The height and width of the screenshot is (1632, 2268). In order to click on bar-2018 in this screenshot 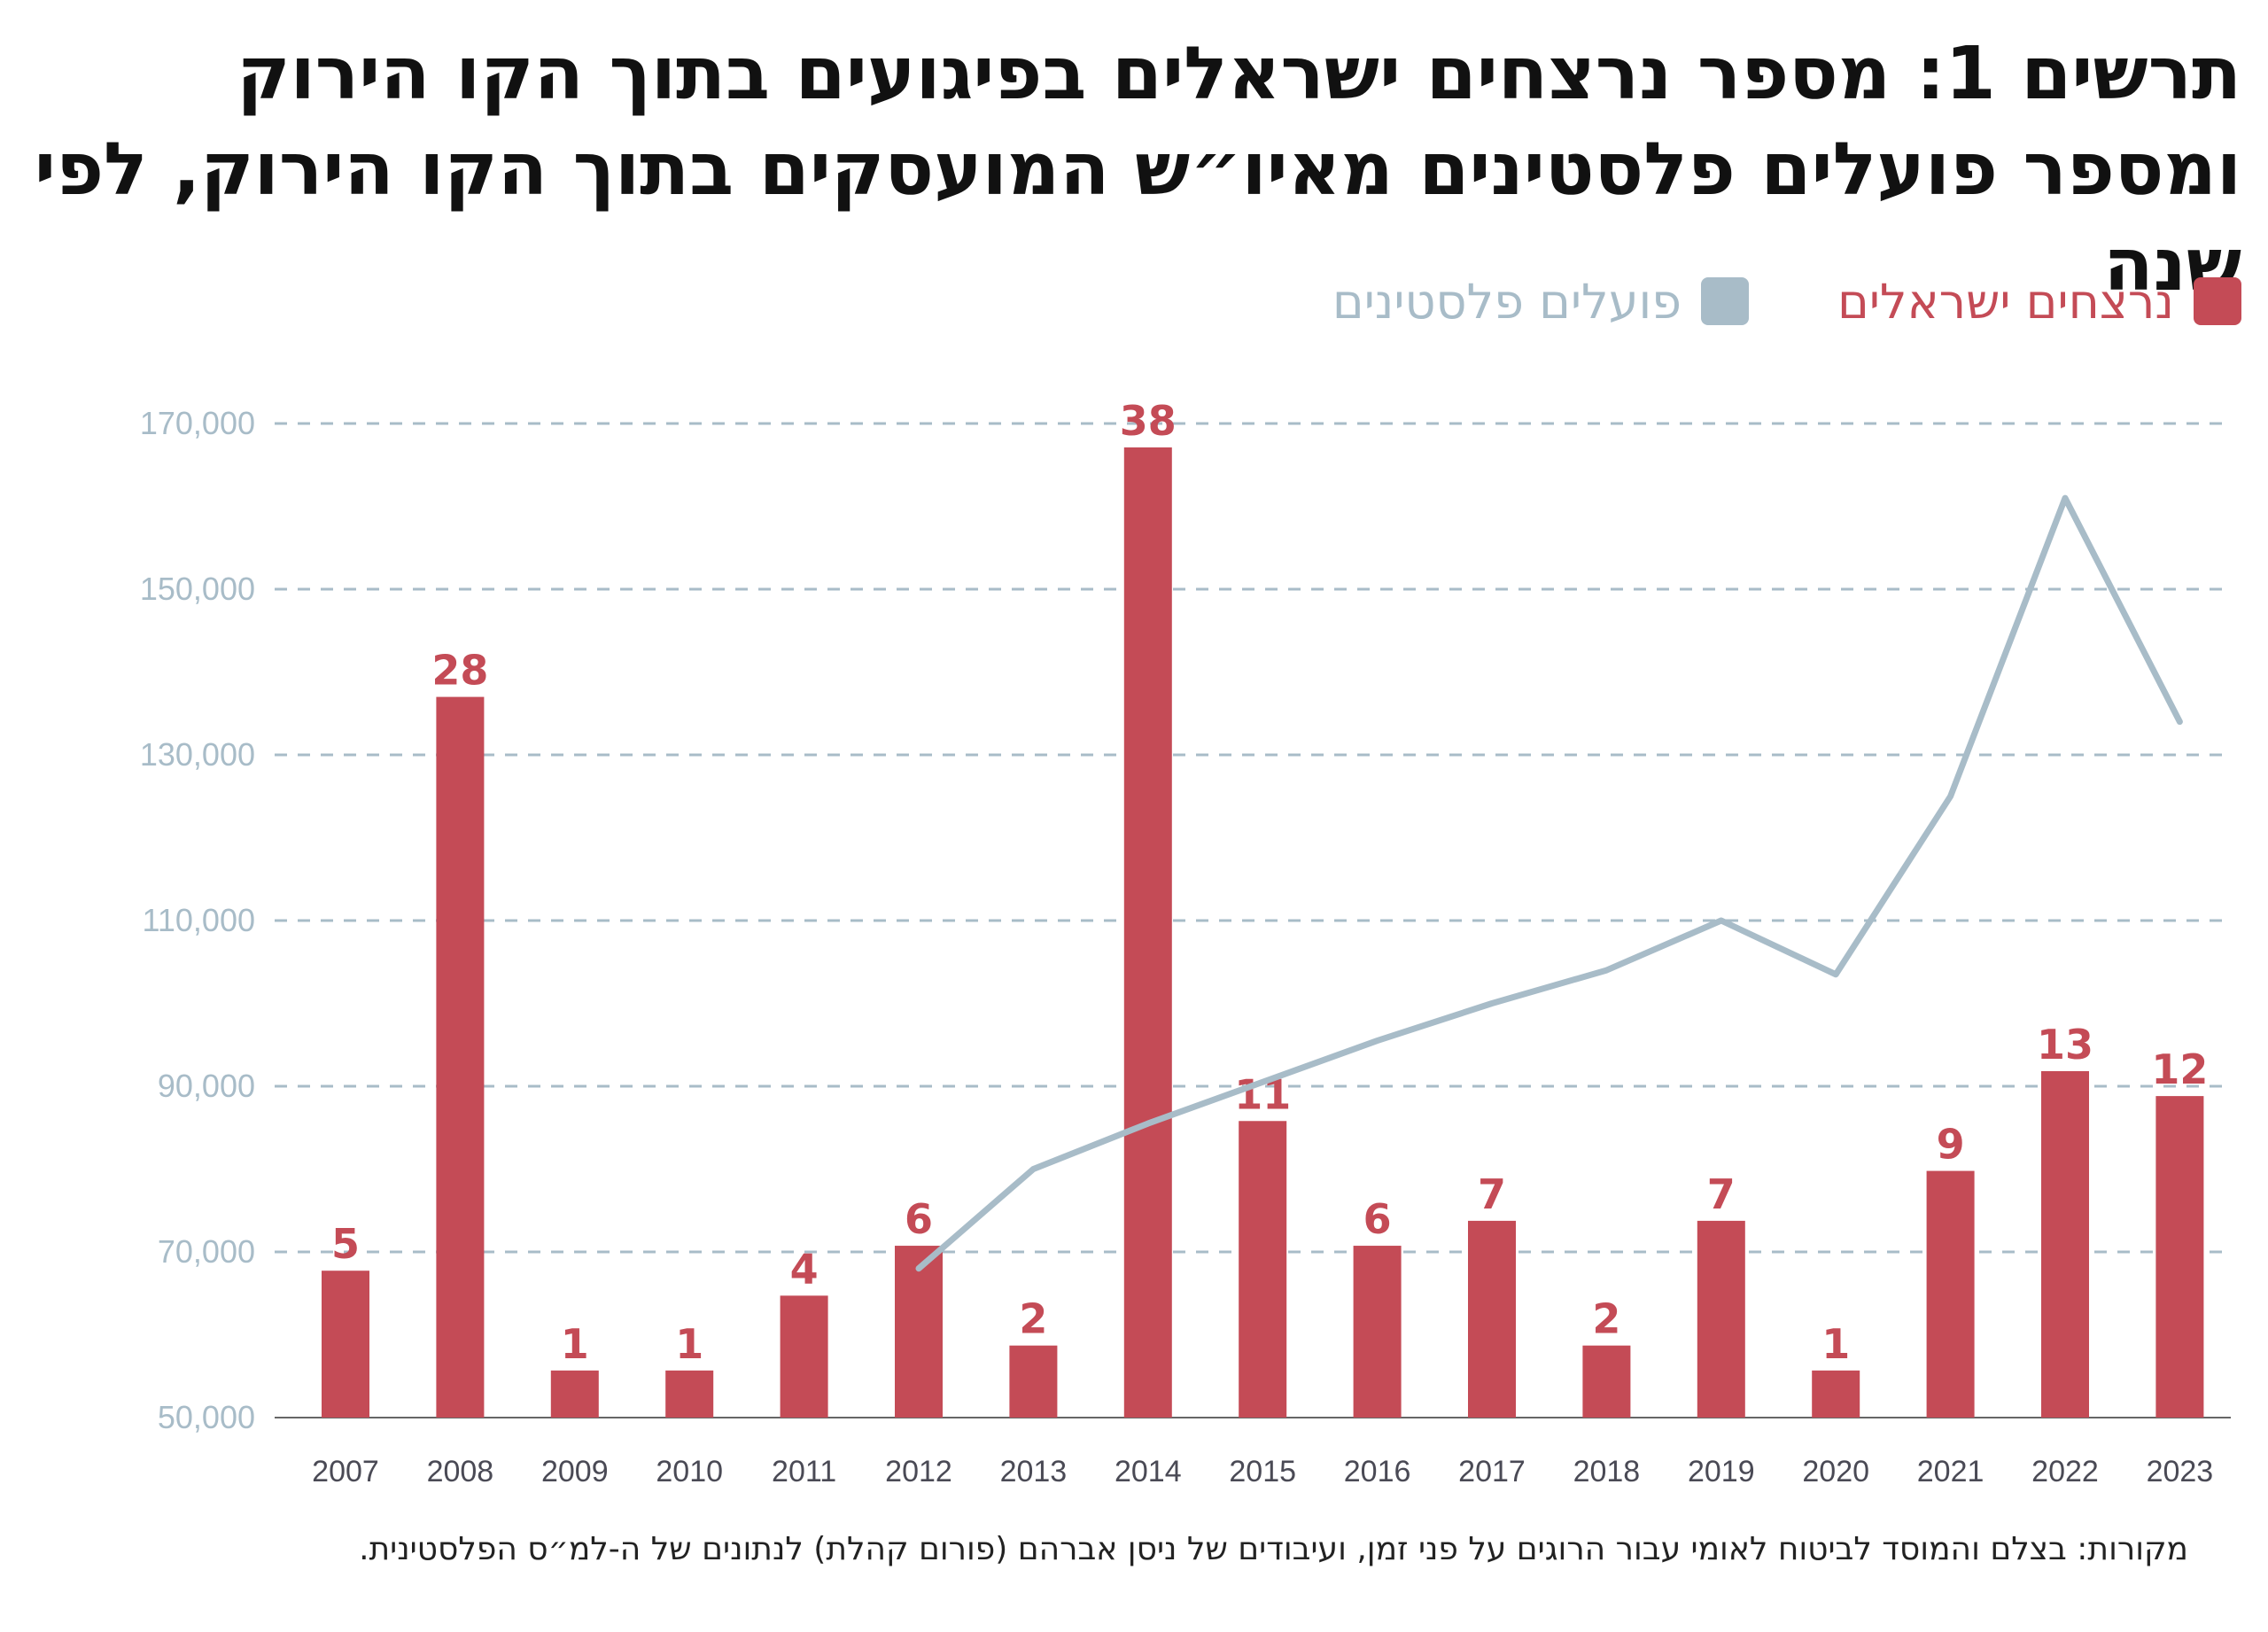, I will do `click(1606, 1381)`.